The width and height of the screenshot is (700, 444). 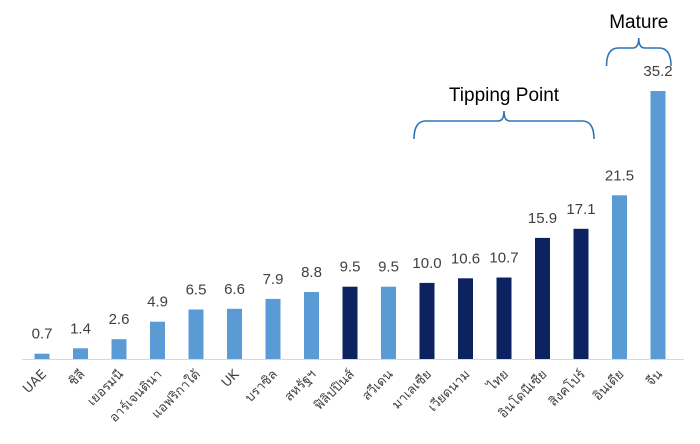 What do you see at coordinates (654, 377) in the screenshot?
I see `category-label: จีน` at bounding box center [654, 377].